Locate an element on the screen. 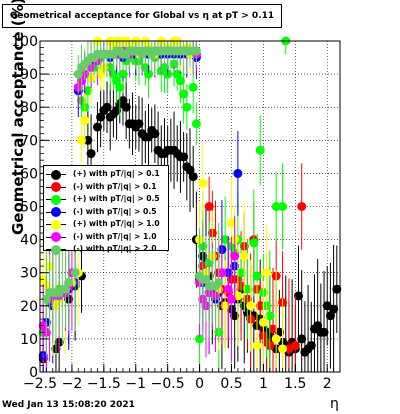 The height and width of the screenshot is (414, 400). y-tick-label: 10 is located at coordinates (29, 340).